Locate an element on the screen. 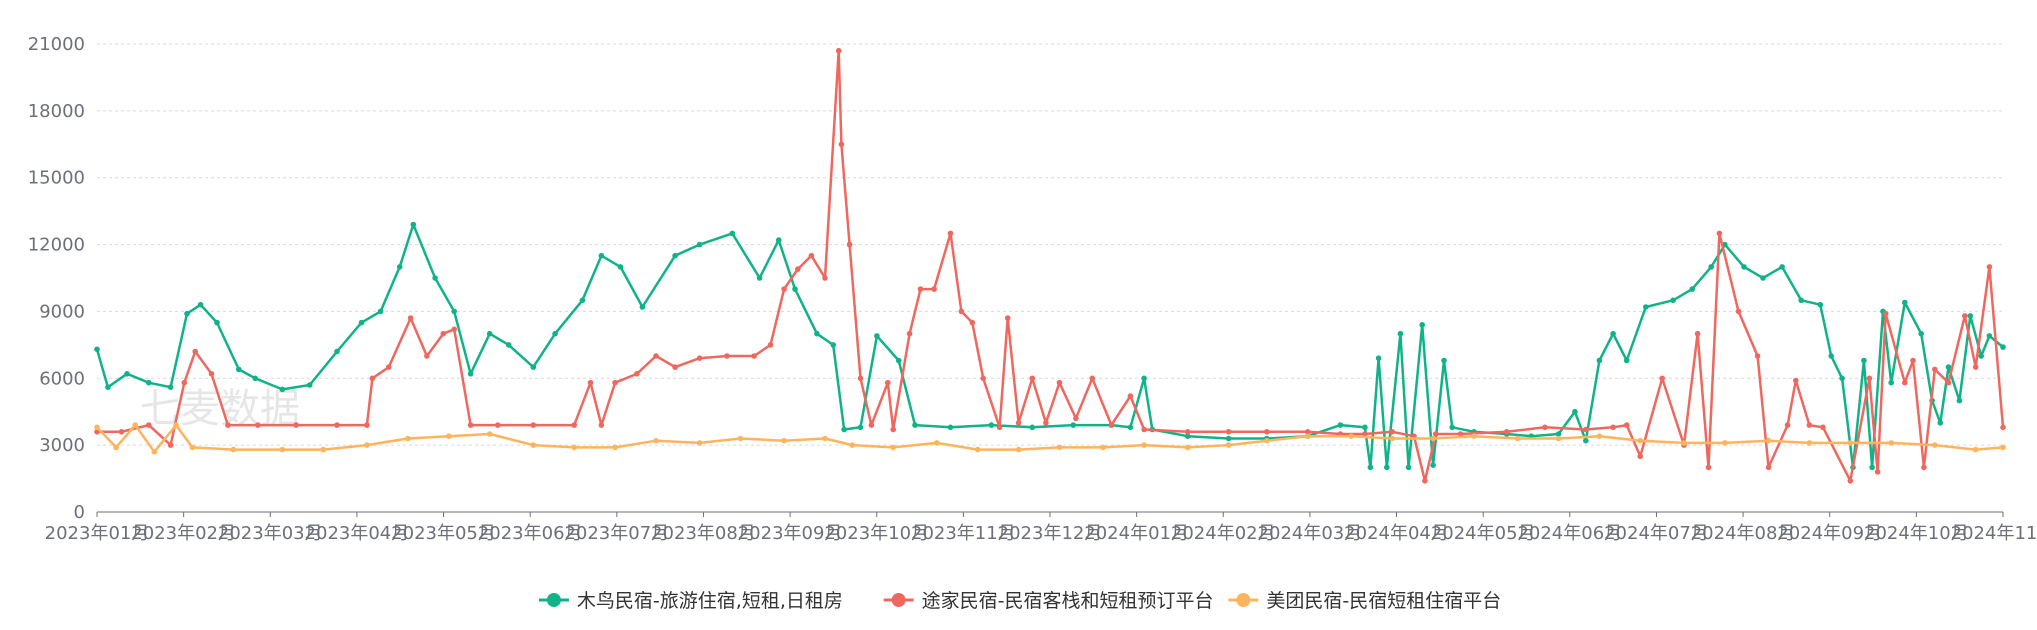 The image size is (2037, 630). y-tick-label: 15000 is located at coordinates (56, 178).